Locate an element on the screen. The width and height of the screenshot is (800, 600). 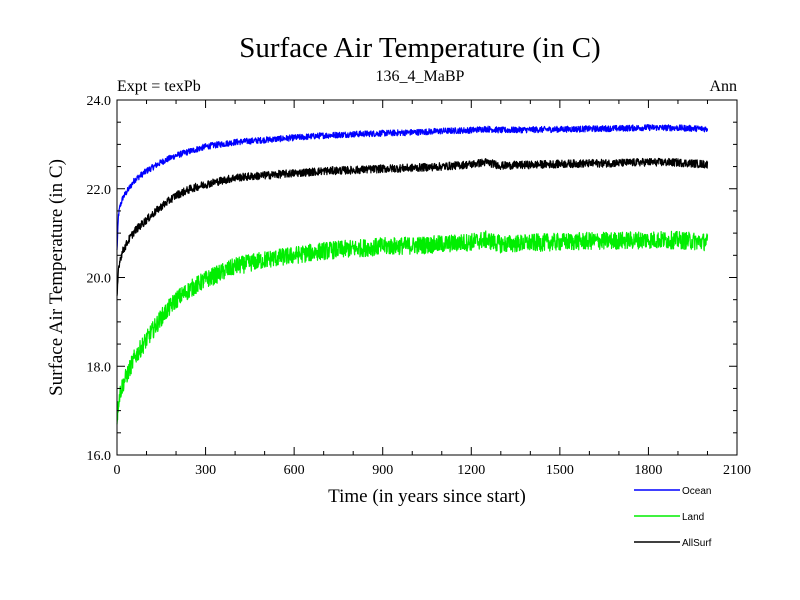
legend-label-land: Land is located at coordinates (693, 517).